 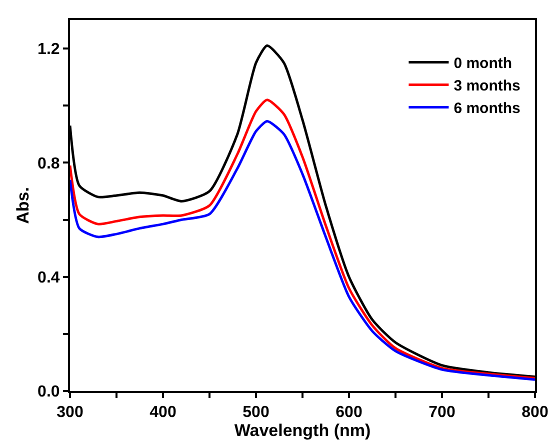 What do you see at coordinates (302, 430) in the screenshot?
I see `x-axis-title: Wavelength (nm)` at bounding box center [302, 430].